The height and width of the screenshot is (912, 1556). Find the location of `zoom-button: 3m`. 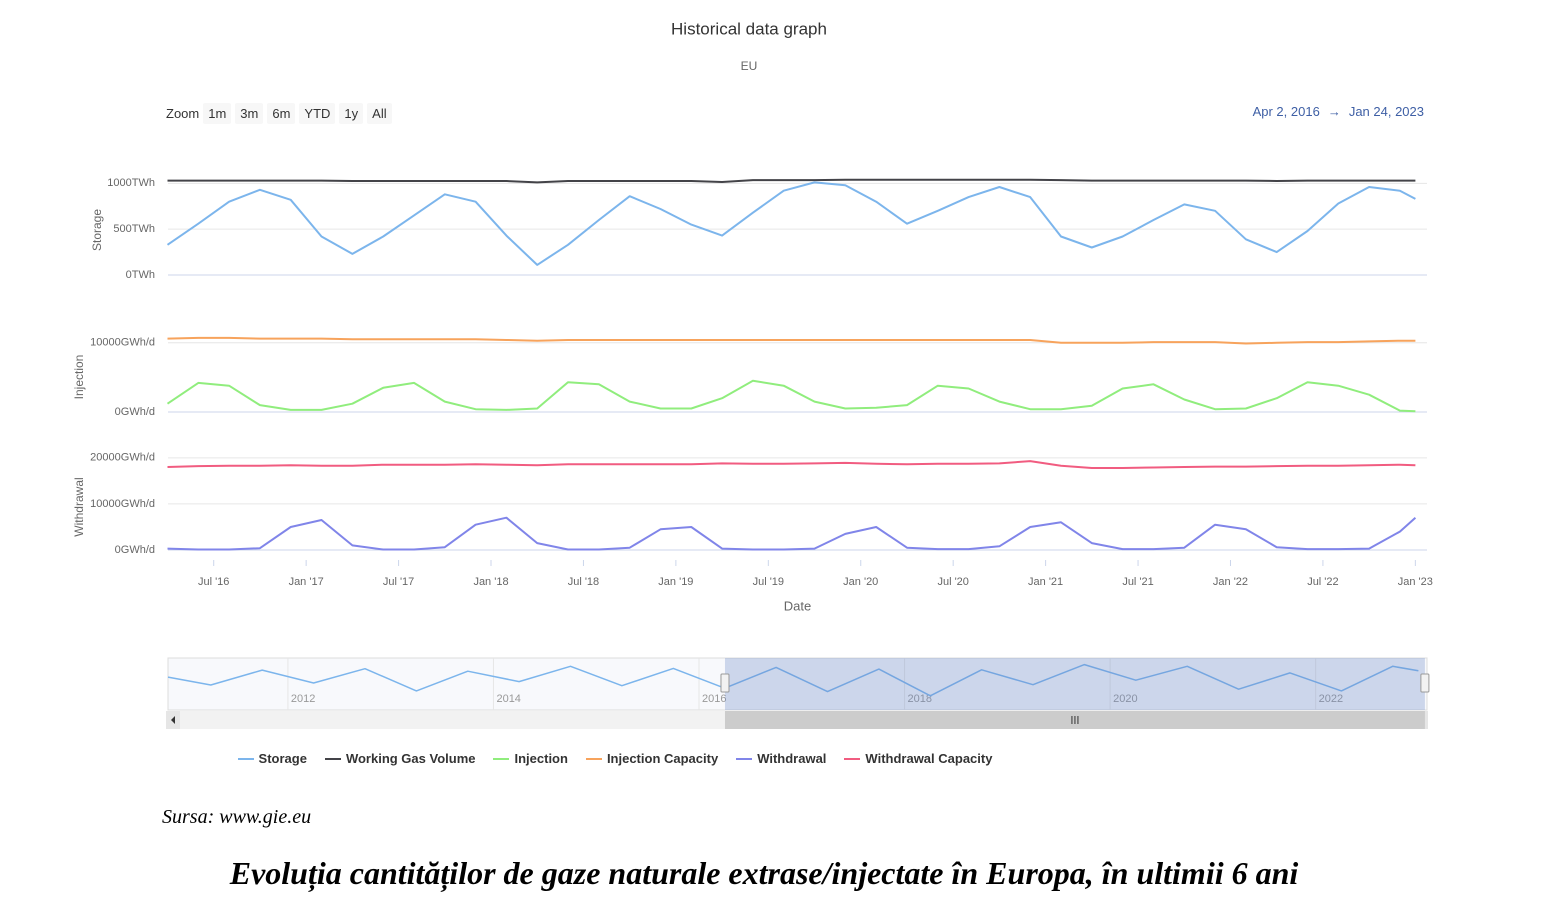

zoom-button: 3m is located at coordinates (249, 113).